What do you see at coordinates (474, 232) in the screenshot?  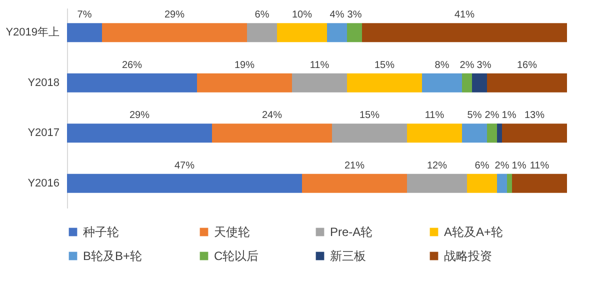 I see `legend-label: A轮及A+轮` at bounding box center [474, 232].